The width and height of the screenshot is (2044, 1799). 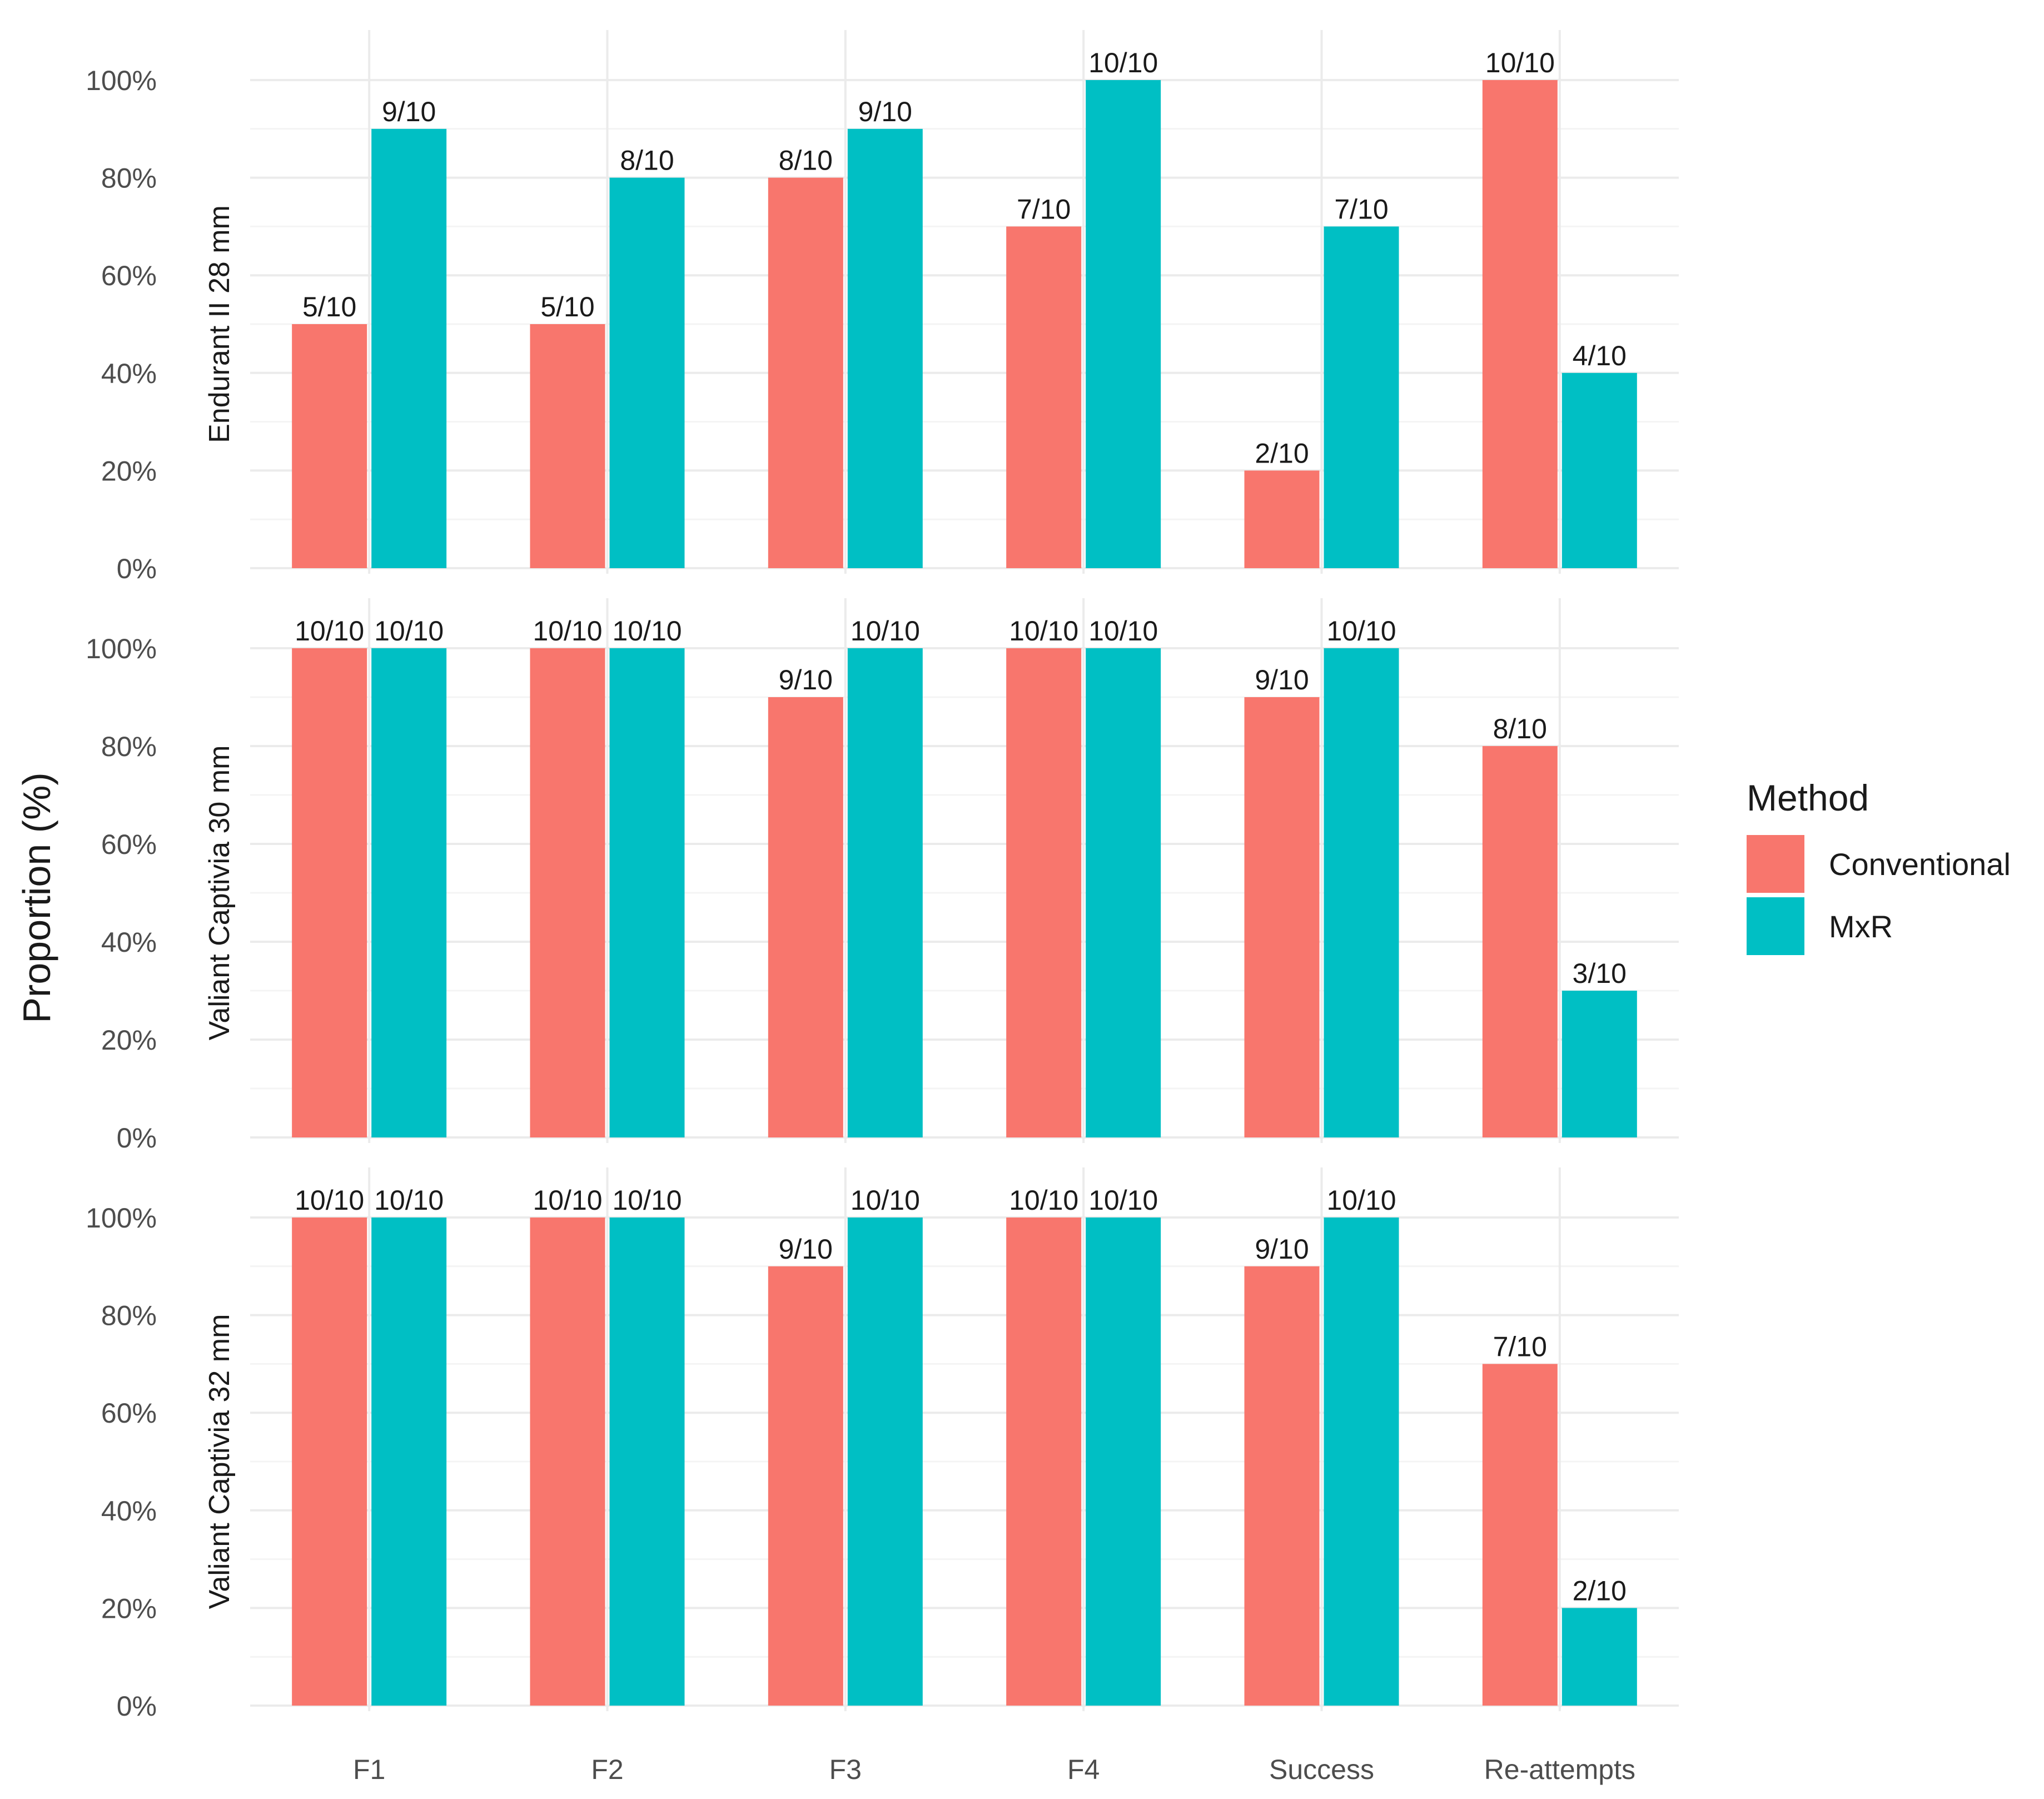 I want to click on legend-label: Conventional, so click(x=1920, y=864).